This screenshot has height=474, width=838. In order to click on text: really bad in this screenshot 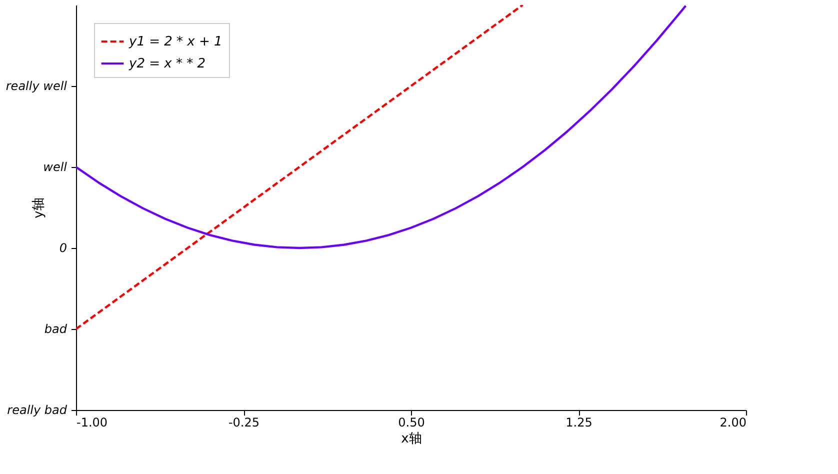, I will do `click(37, 410)`.